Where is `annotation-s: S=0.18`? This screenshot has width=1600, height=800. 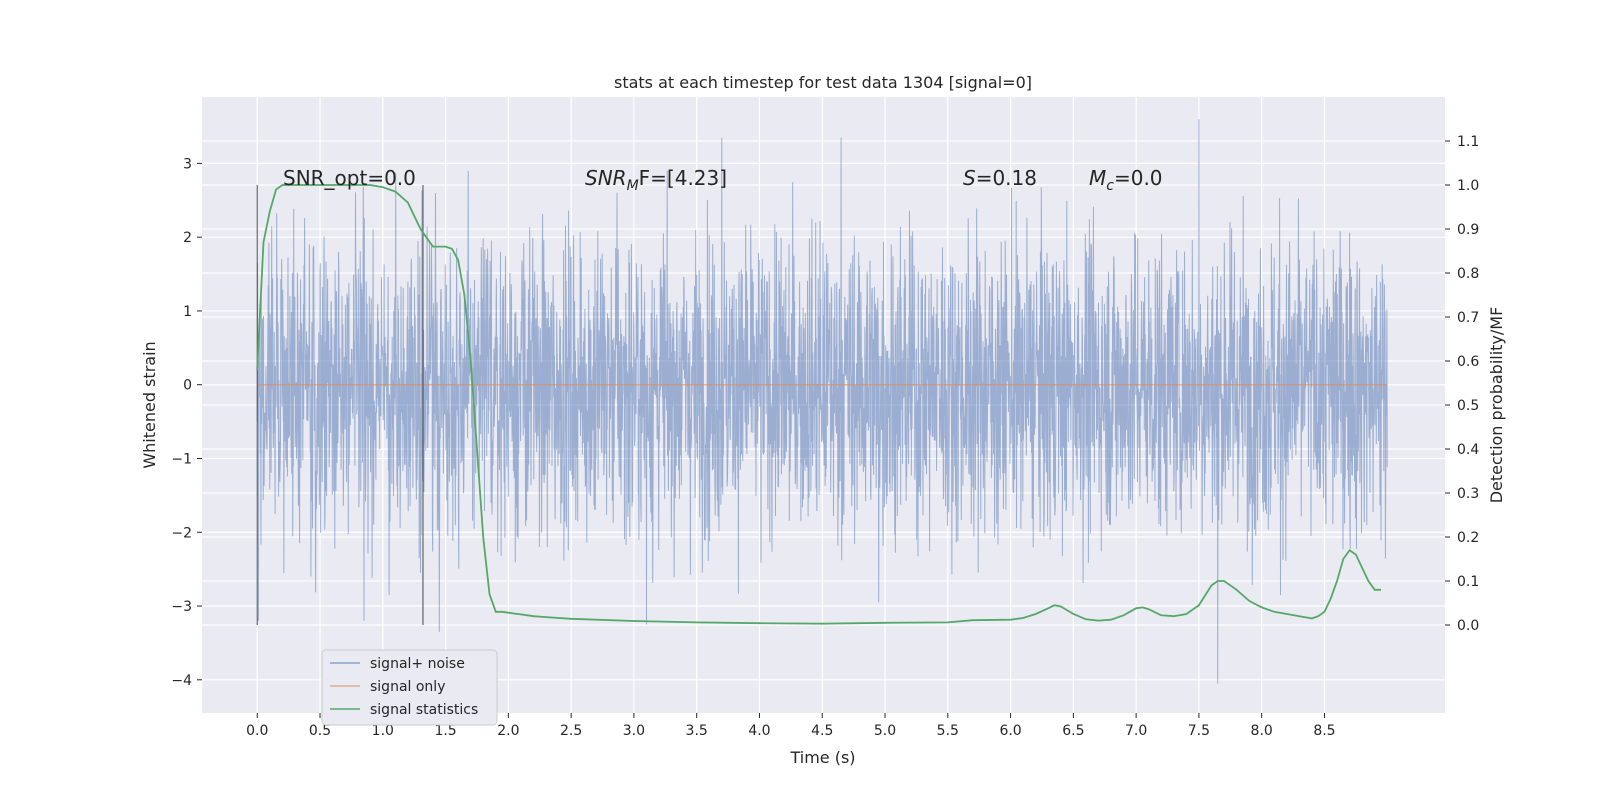 annotation-s: S=0.18 is located at coordinates (1000, 178).